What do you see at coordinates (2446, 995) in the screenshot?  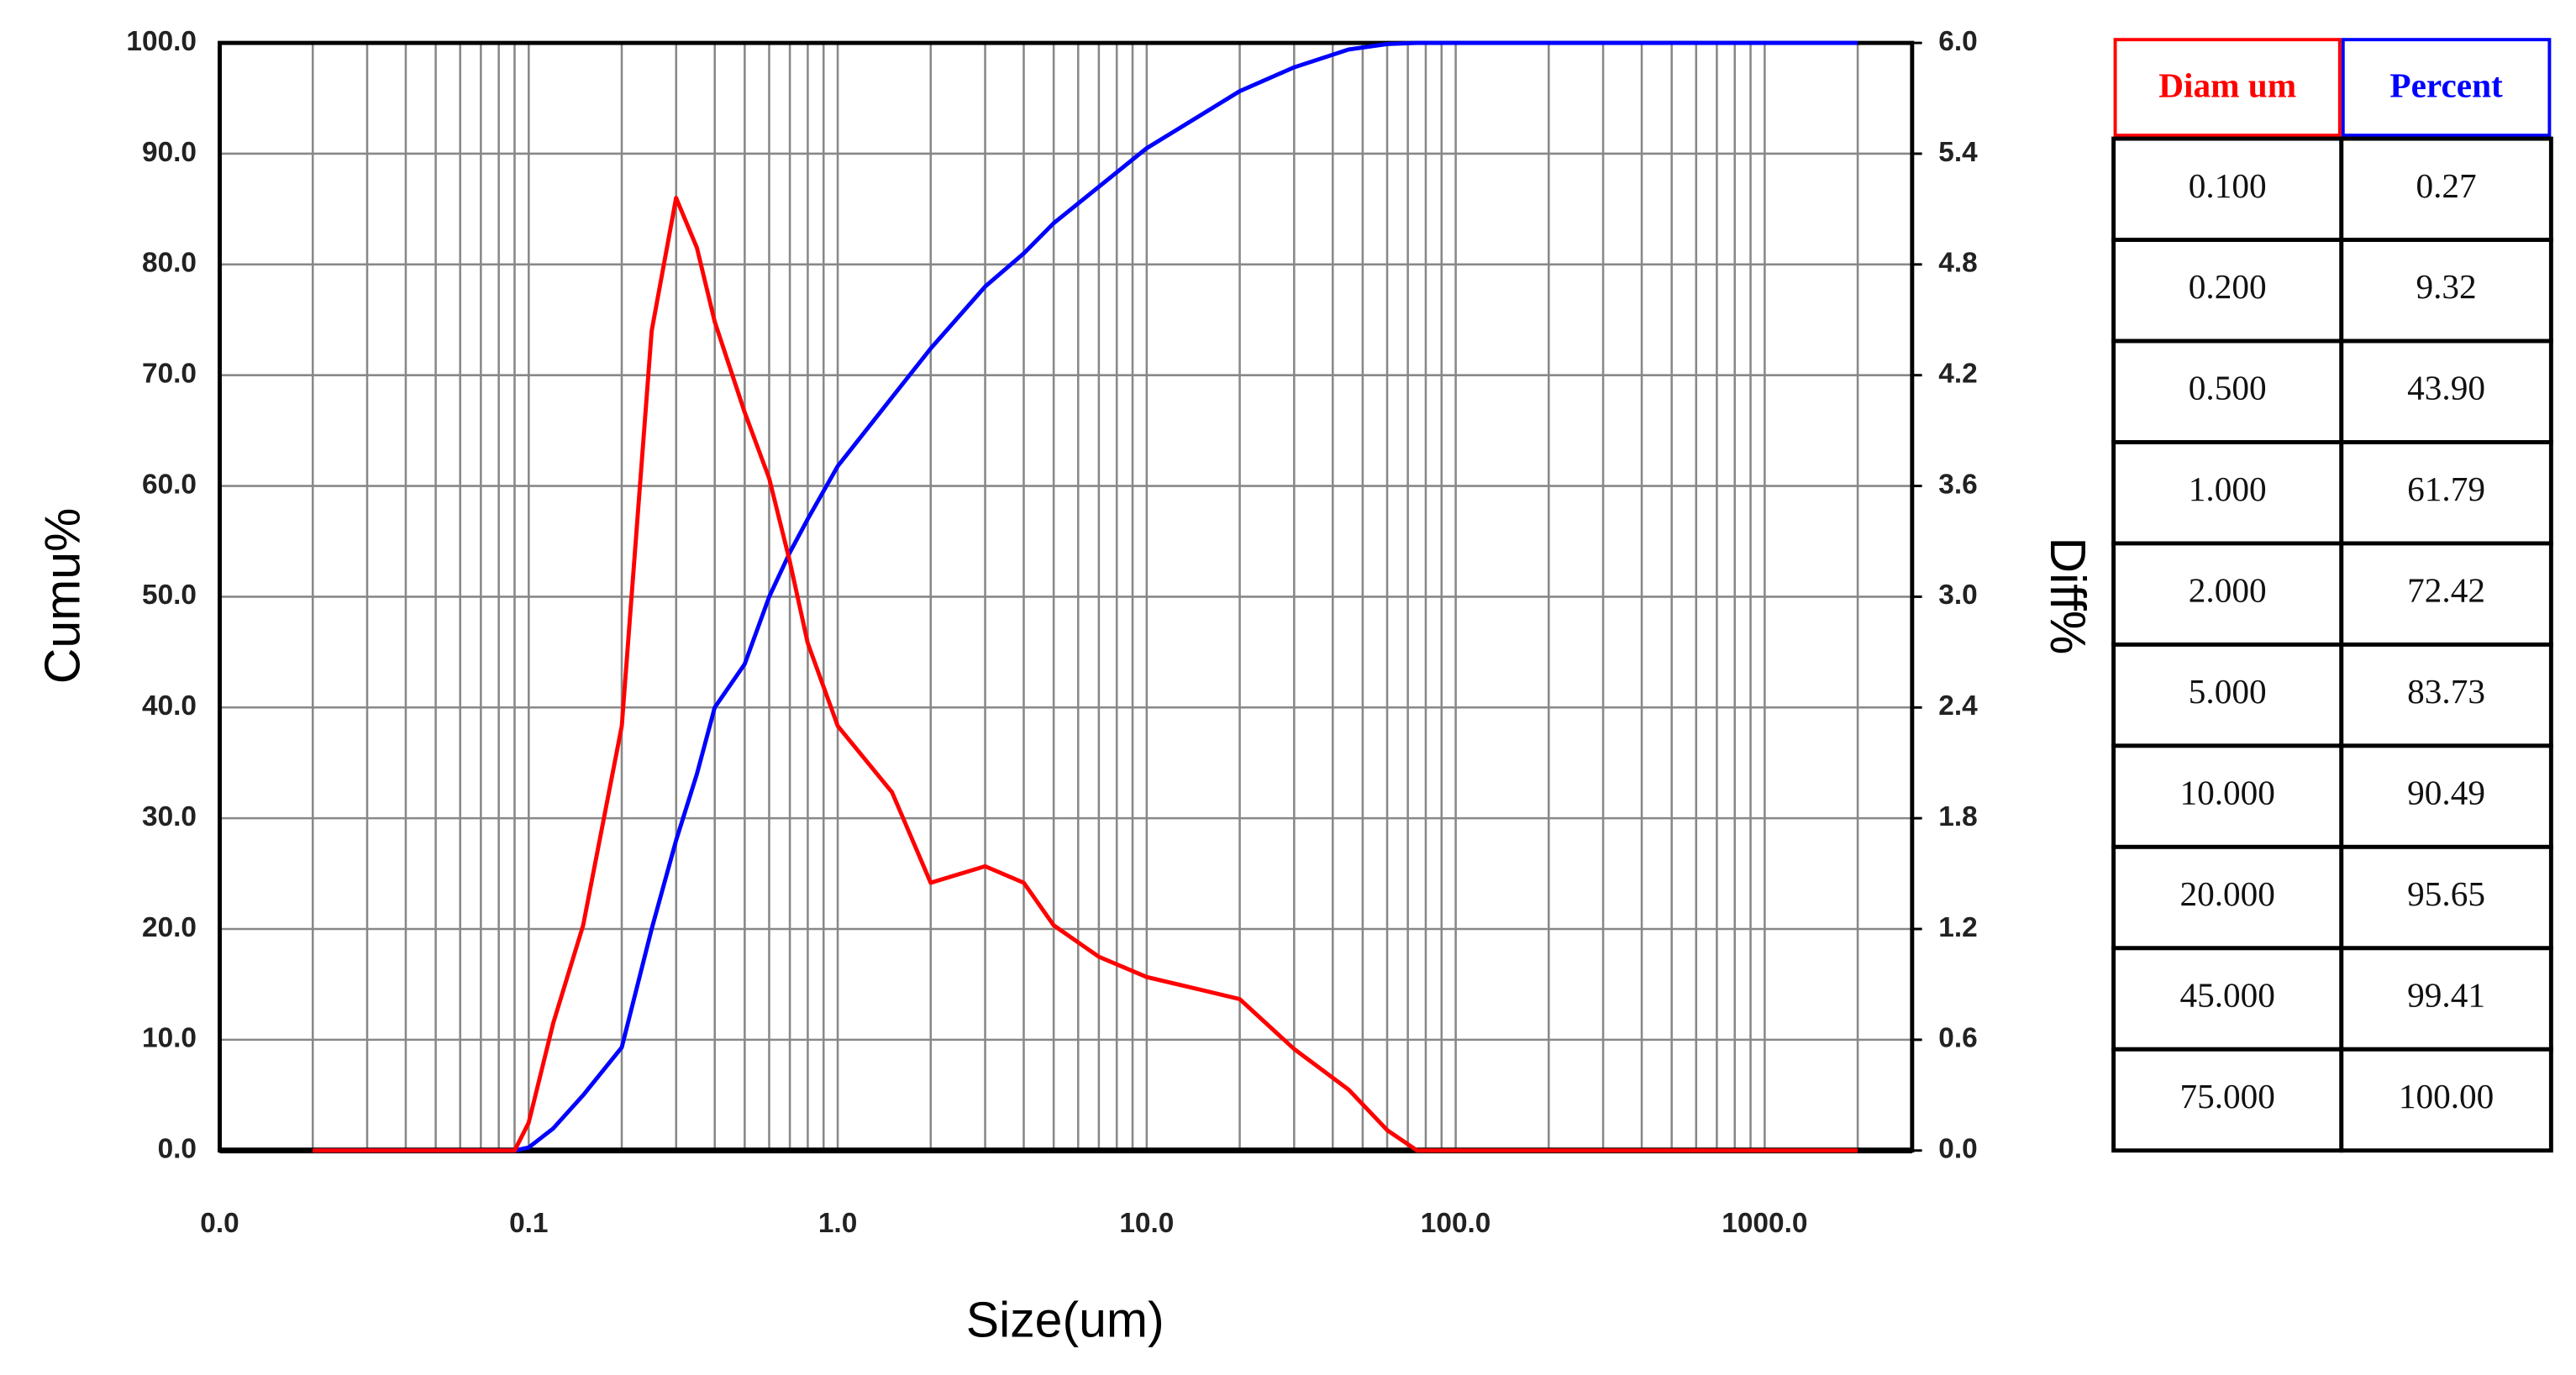 I see `table-cell-text: 99.41` at bounding box center [2446, 995].